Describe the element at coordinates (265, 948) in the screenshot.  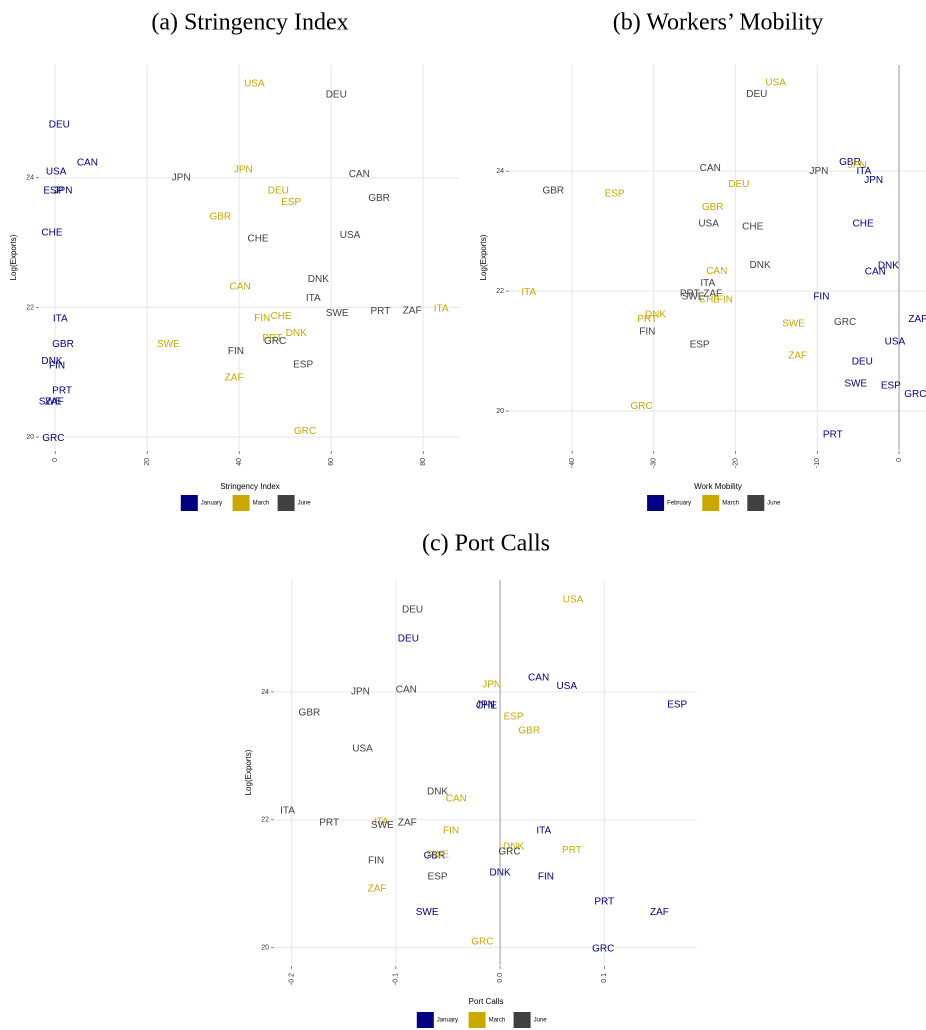
I see `y-tick-label: 20` at that location.